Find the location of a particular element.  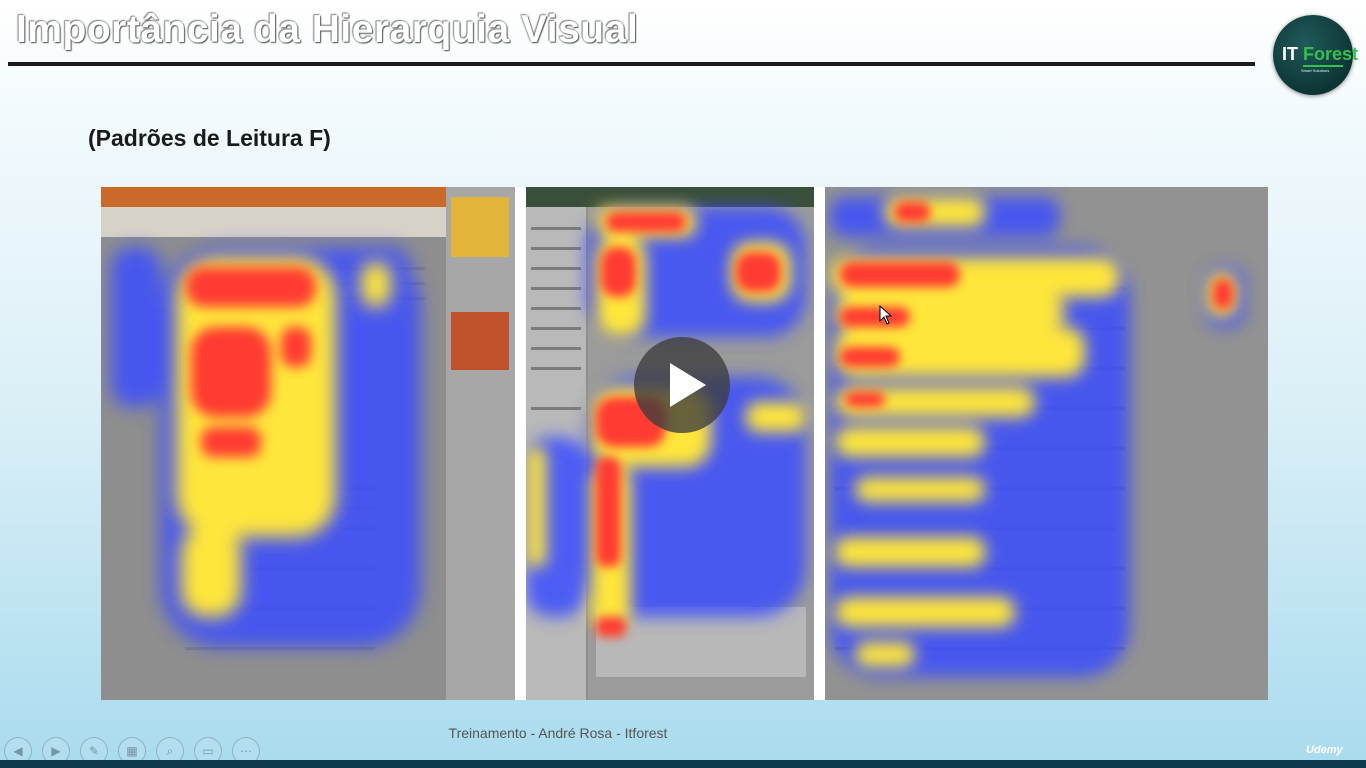

play-icon is located at coordinates (688, 385).